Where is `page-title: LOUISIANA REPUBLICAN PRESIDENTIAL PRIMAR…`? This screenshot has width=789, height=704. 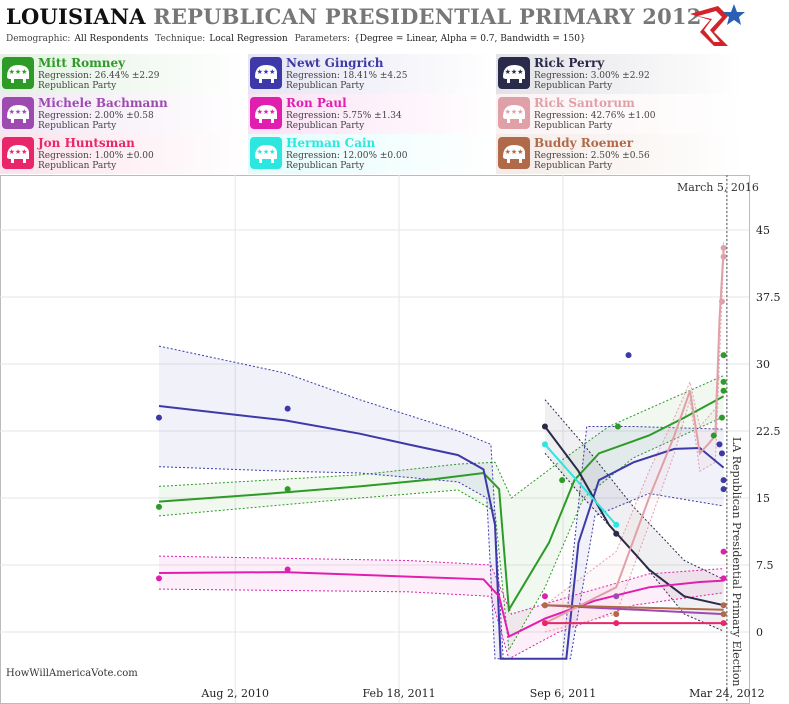 page-title: LOUISIANA REPUBLICAN PRESIDENTIAL PRIMAR… is located at coordinates (354, 16).